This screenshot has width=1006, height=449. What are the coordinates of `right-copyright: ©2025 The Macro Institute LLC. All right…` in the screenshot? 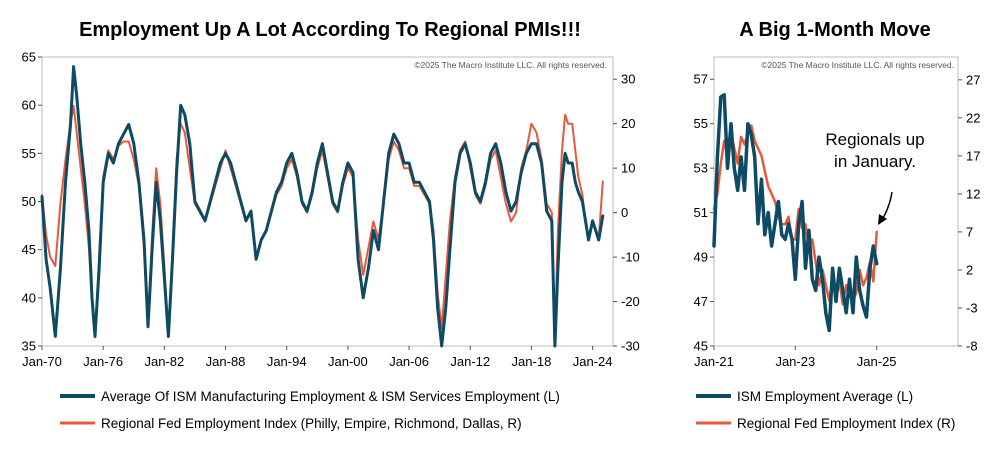 It's located at (857, 65).